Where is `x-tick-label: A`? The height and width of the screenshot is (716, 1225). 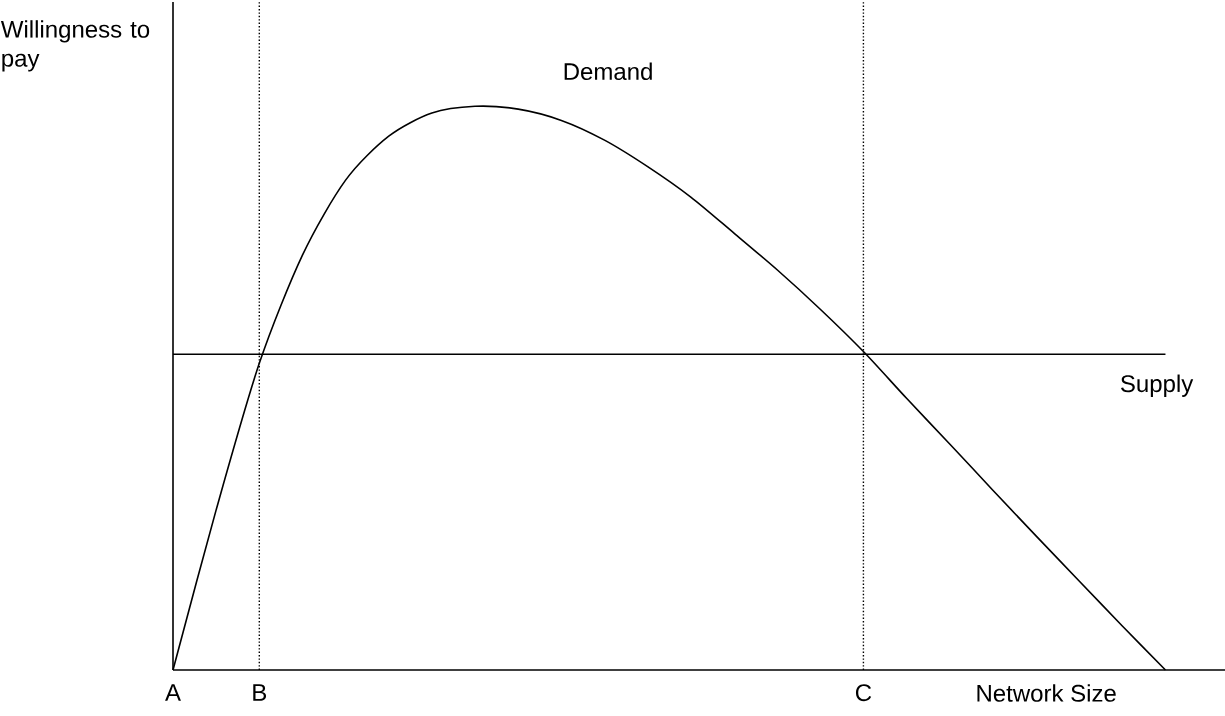 x-tick-label: A is located at coordinates (173, 692).